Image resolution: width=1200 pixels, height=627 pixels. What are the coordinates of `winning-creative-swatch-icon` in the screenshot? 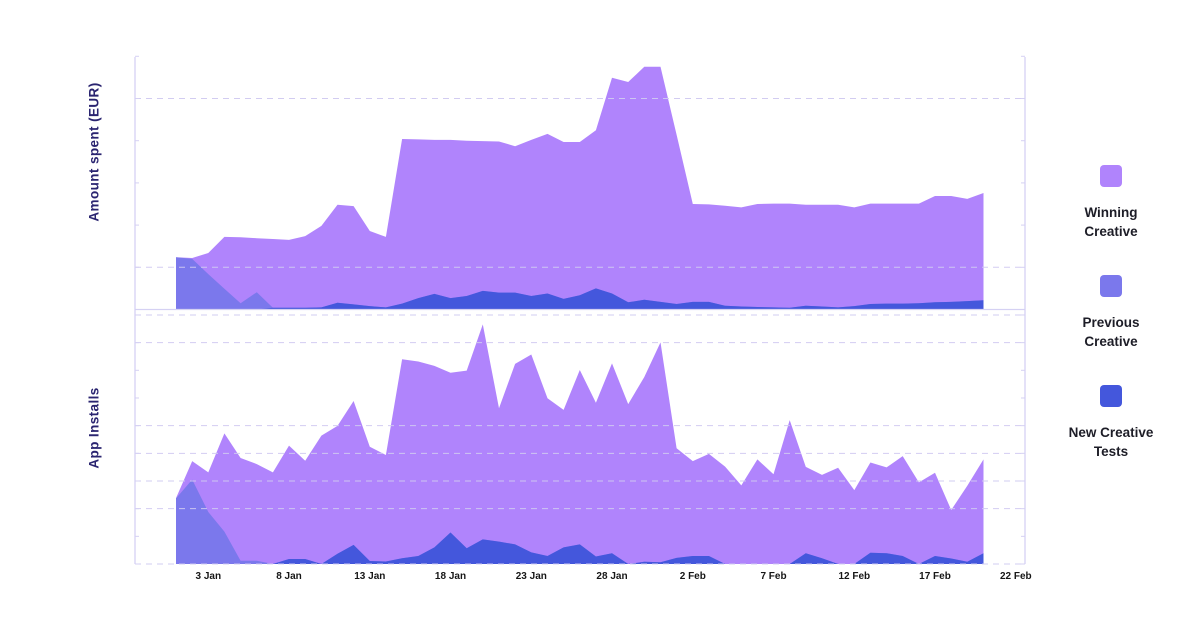 It's located at (1111, 176).